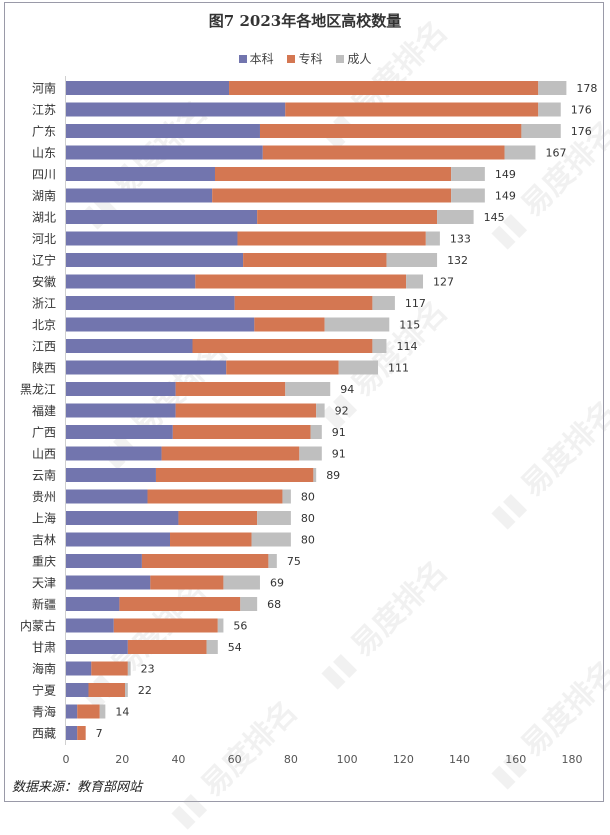 The height and width of the screenshot is (835, 610). I want to click on total-label: 115, so click(409, 325).